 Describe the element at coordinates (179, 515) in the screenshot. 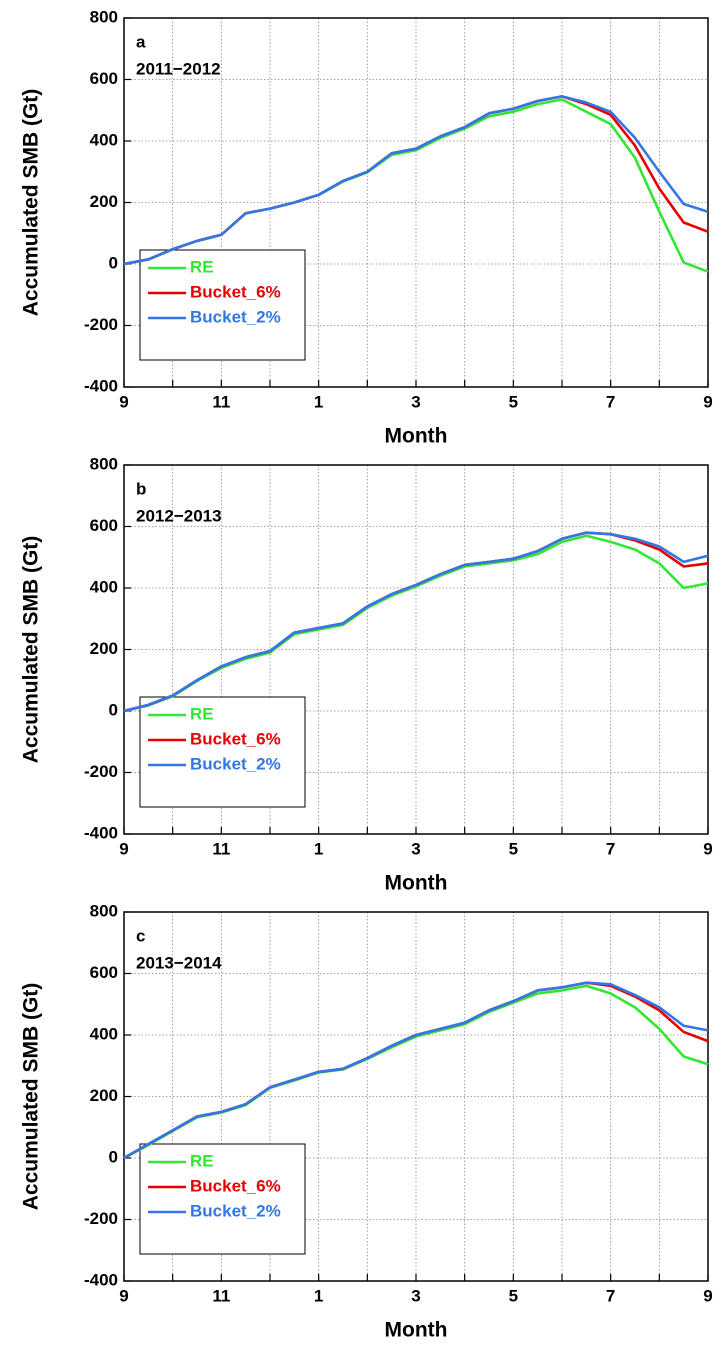

I see `period-label: 2012−2013` at that location.